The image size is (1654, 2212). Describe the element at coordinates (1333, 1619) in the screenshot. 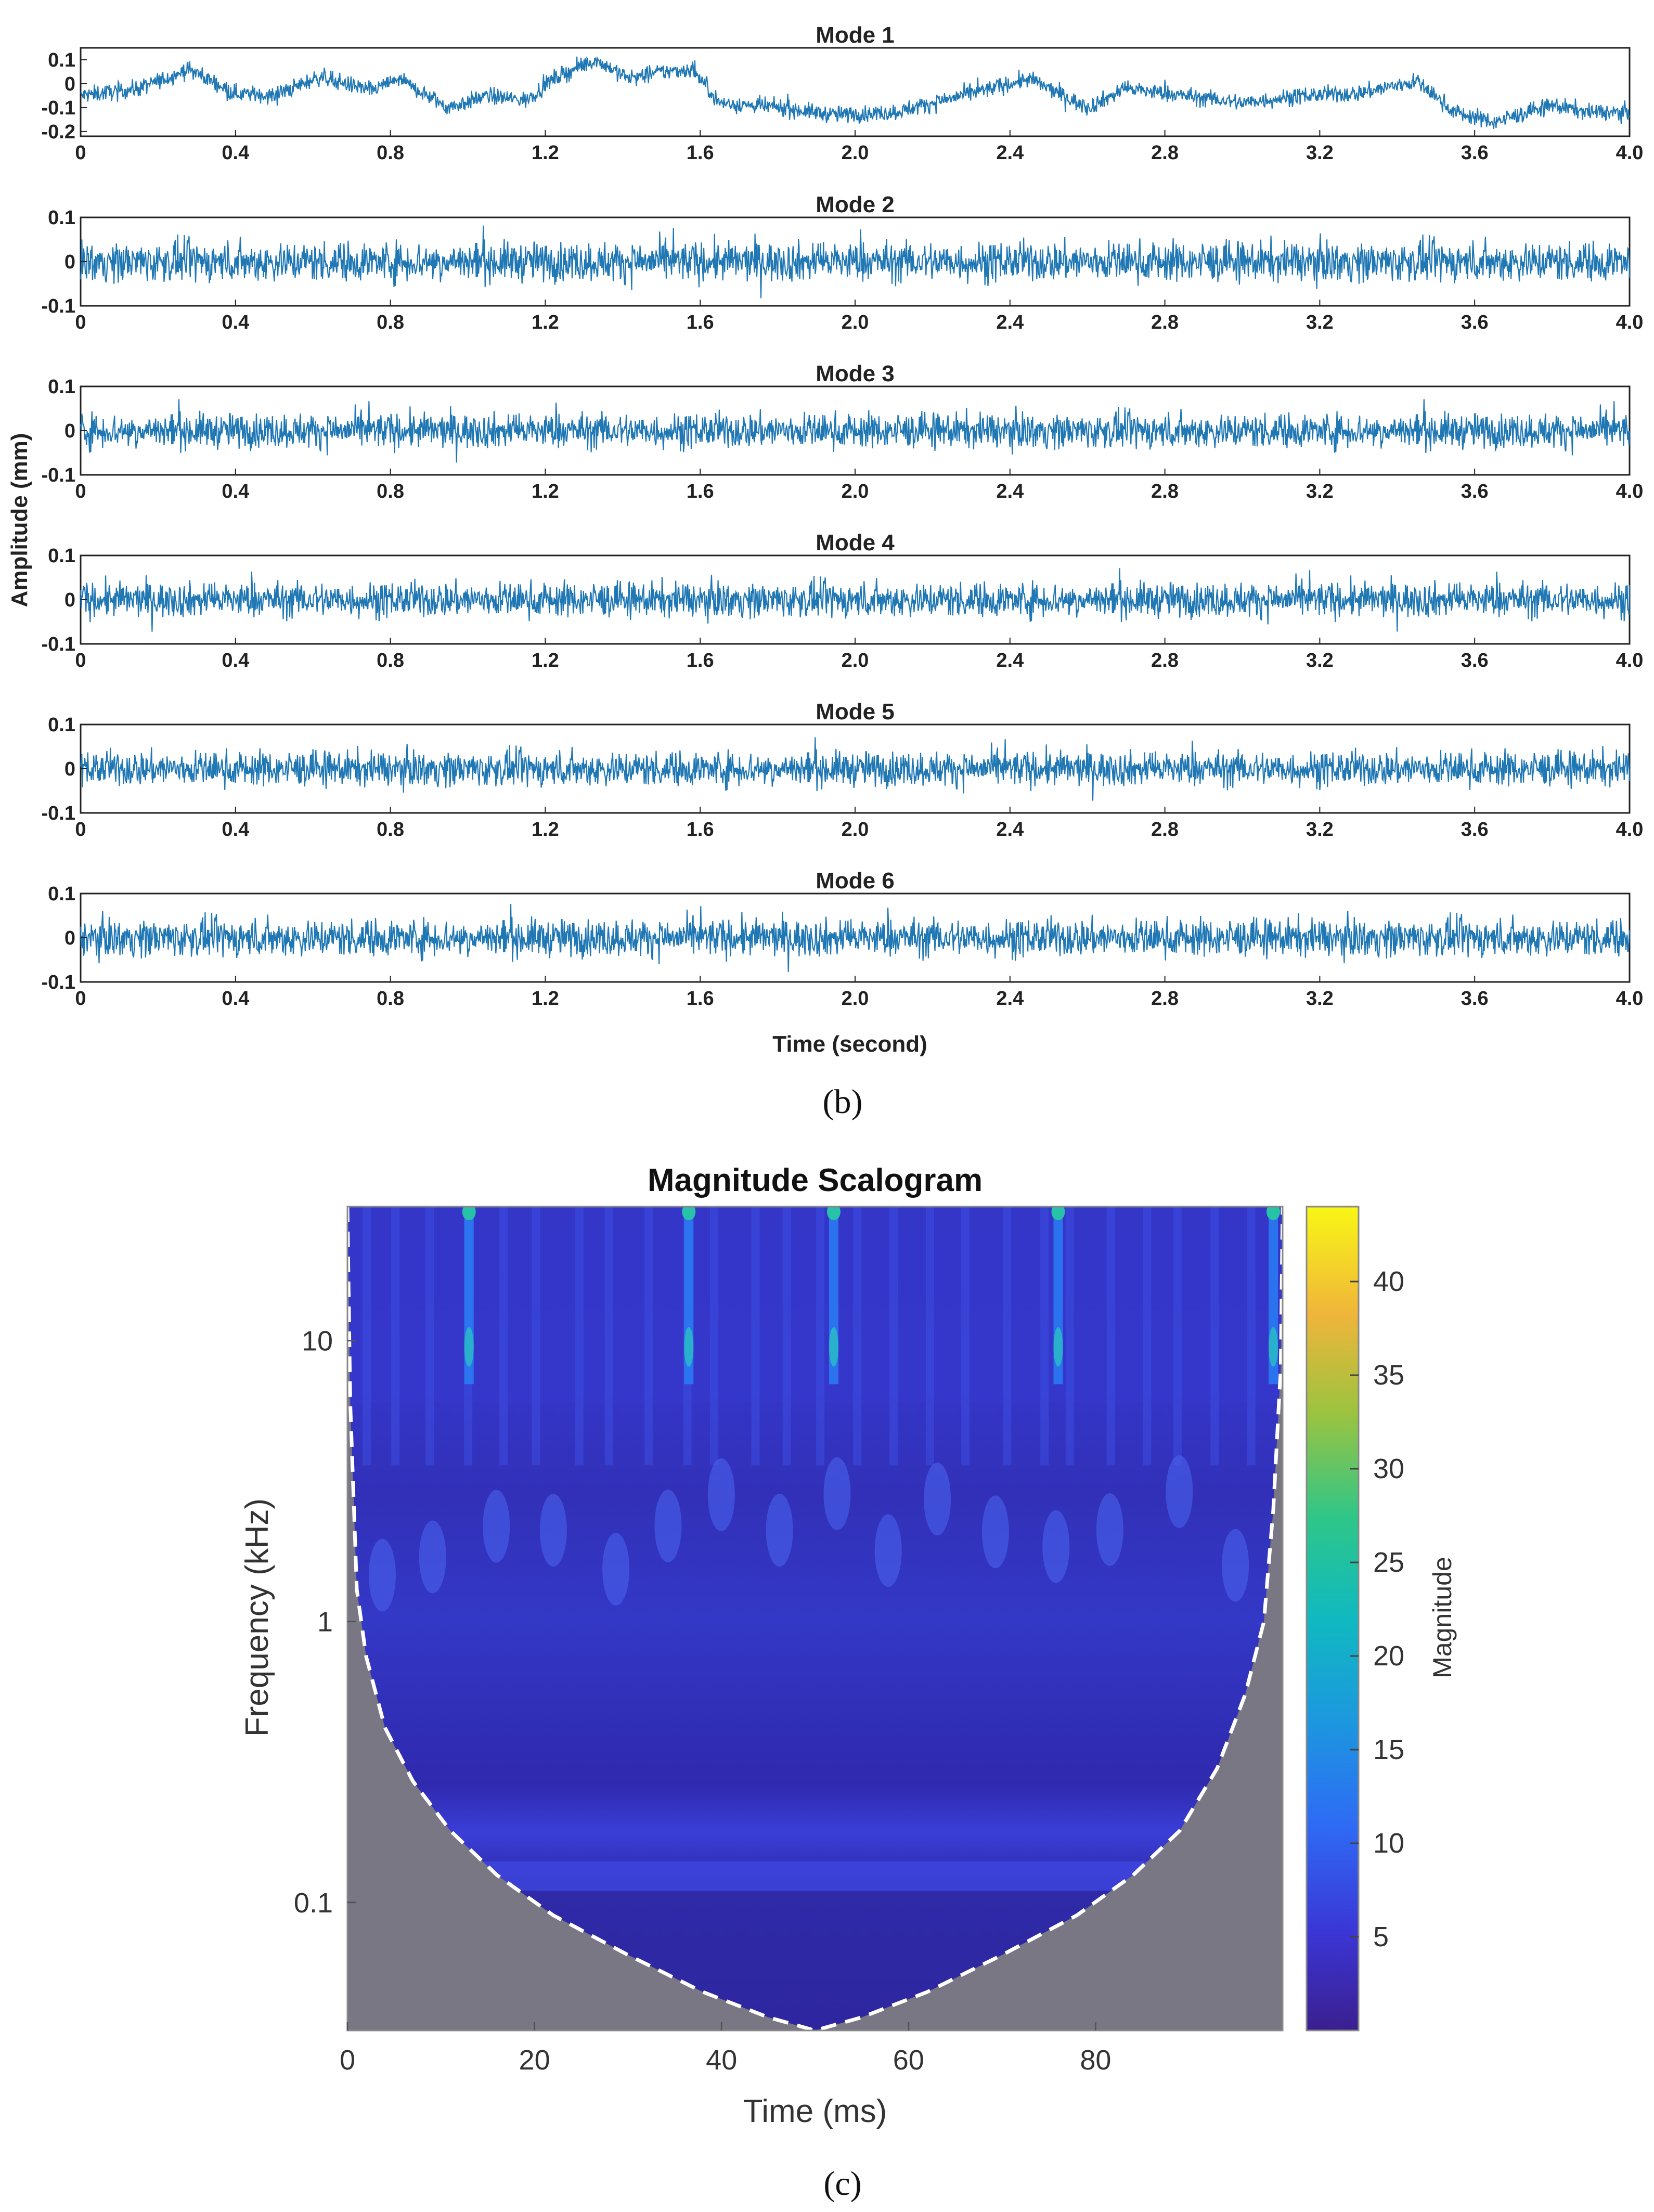

I see `colorbar` at that location.